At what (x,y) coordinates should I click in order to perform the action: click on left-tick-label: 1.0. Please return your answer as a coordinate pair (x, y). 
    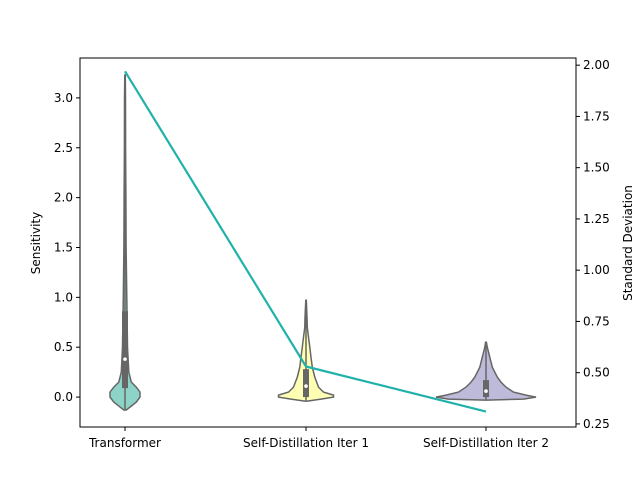
    Looking at the image, I should click on (63, 297).